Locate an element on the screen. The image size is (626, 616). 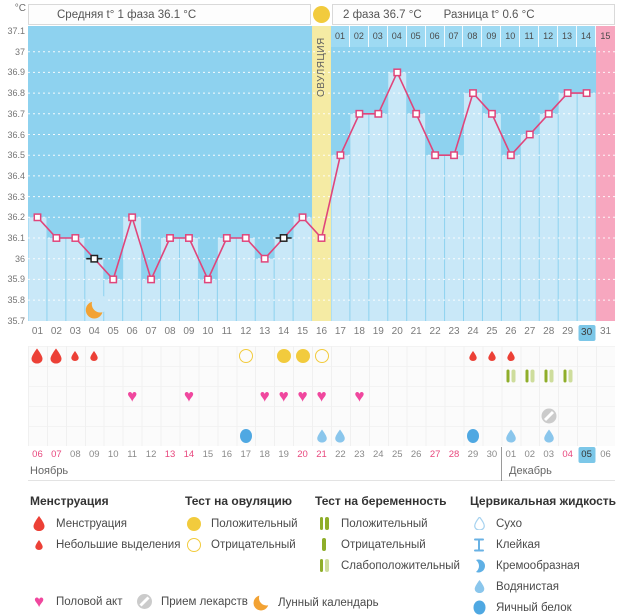
phase2-day-numbers-row: 01 02 03 04 05 06 07 08 09 10 11 12 13 14 15 is located at coordinates (473, 36).